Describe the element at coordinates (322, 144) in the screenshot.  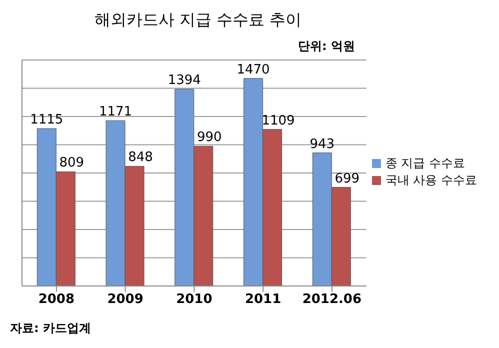
I see `data-label: 943` at that location.